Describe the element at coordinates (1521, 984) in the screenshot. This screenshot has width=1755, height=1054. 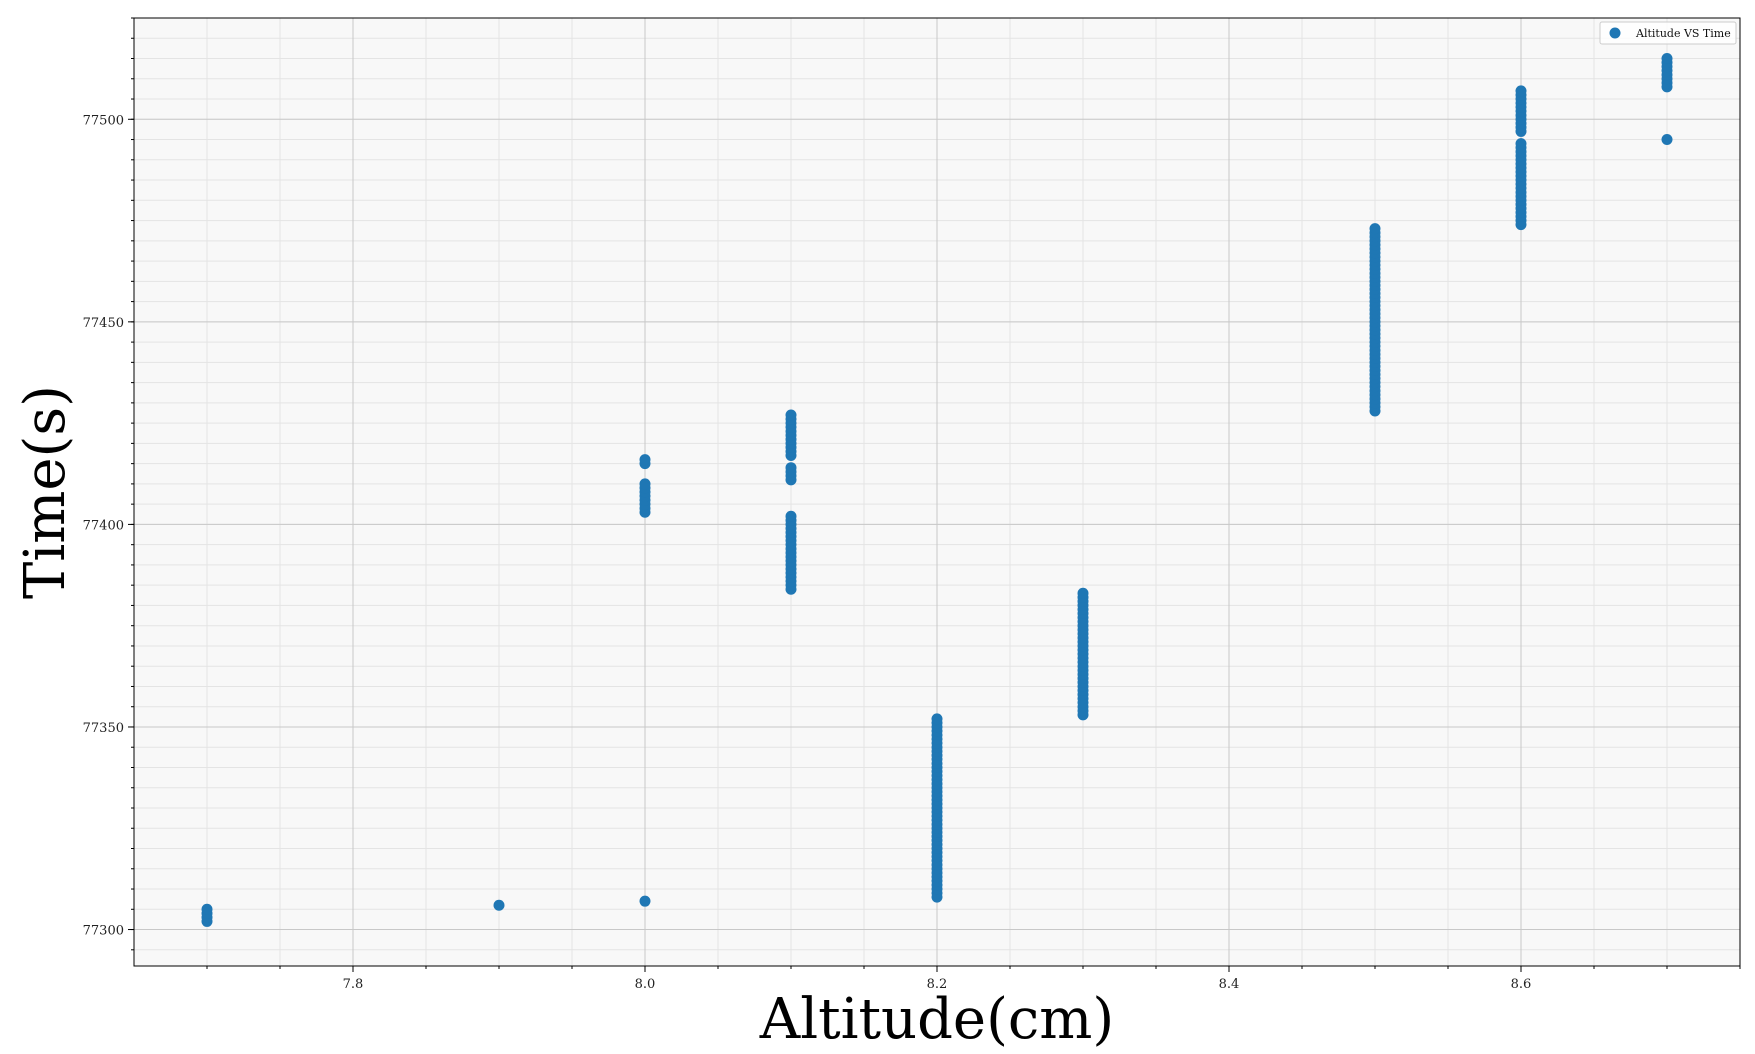
I see `x-tick-label: 8.6` at that location.